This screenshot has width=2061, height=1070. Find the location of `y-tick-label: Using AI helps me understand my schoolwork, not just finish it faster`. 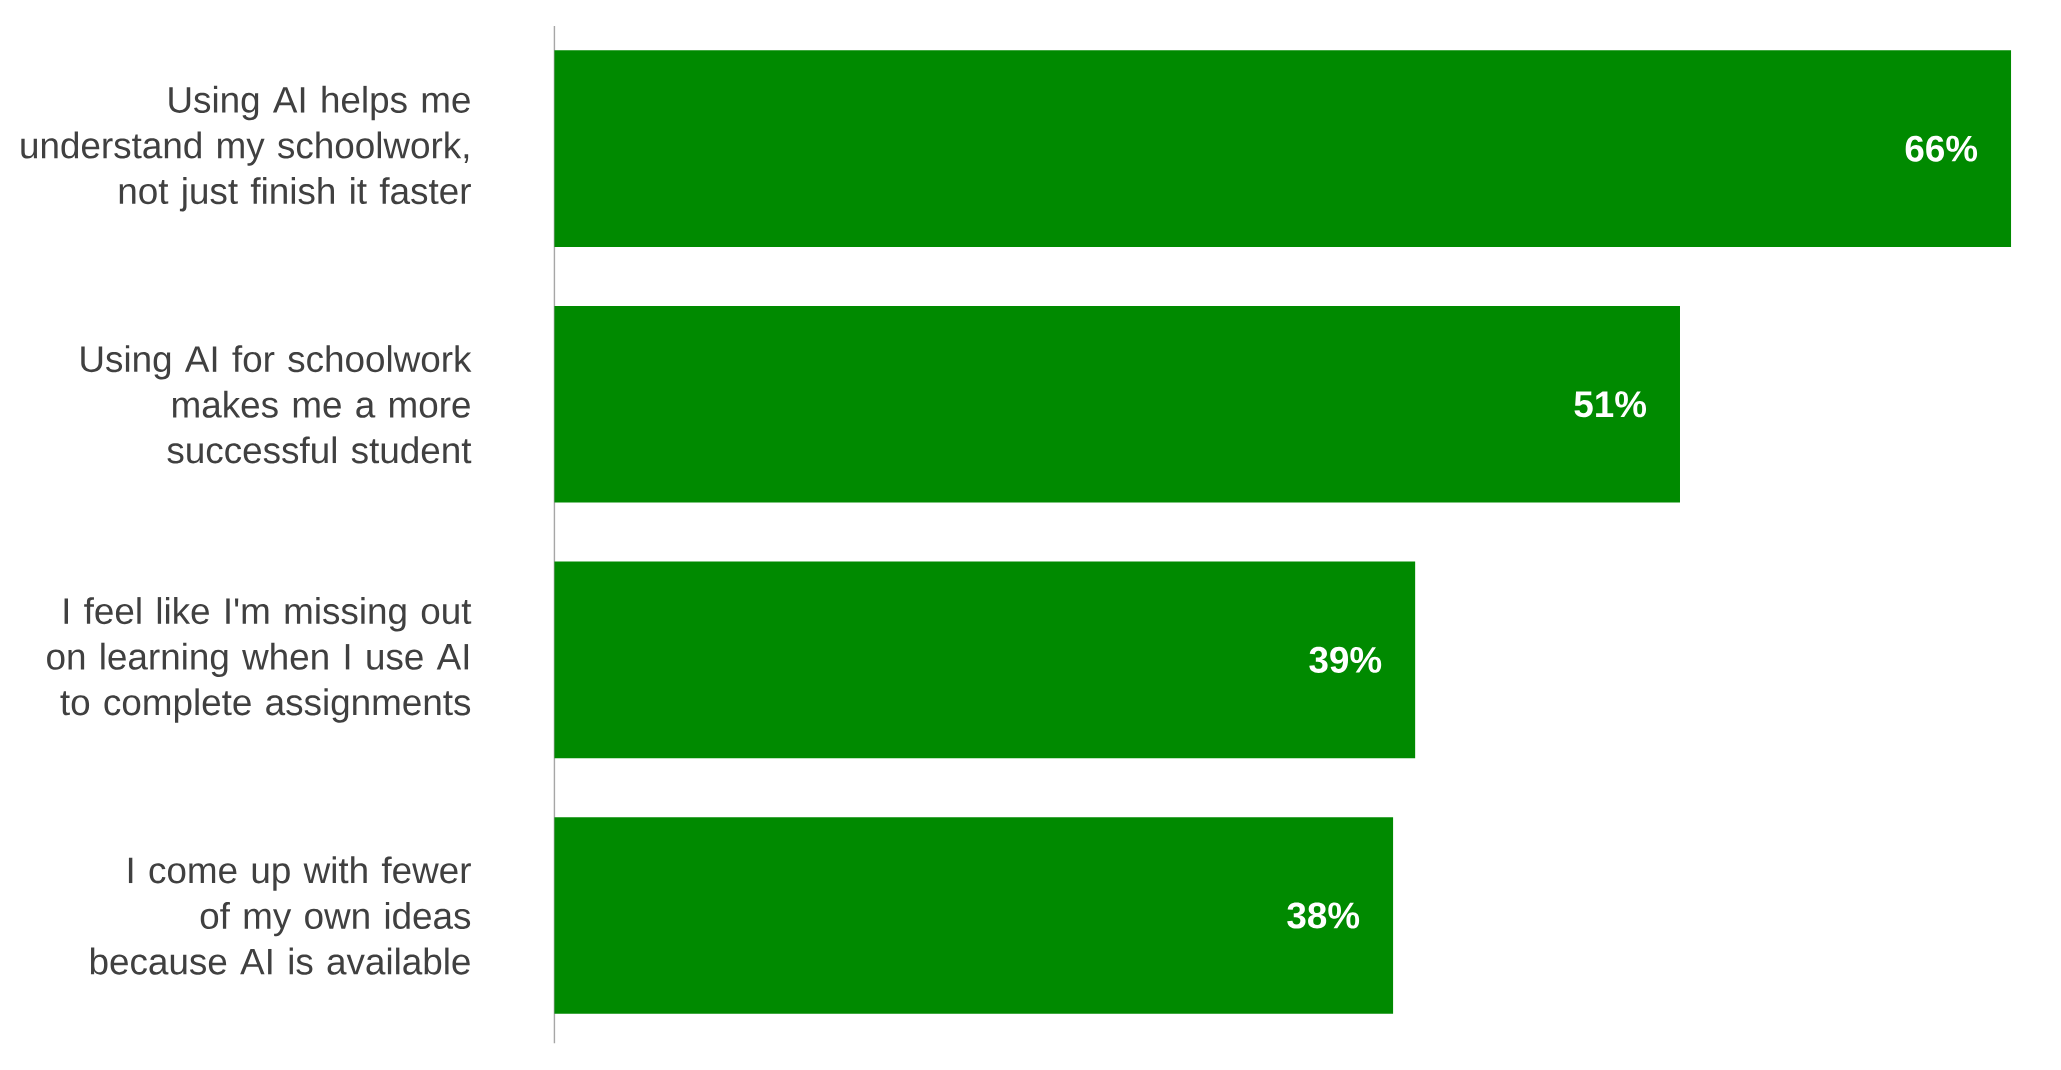

y-tick-label: Using AI helps me understand my schoolwork, not just finish it faster is located at coordinates (246, 148).